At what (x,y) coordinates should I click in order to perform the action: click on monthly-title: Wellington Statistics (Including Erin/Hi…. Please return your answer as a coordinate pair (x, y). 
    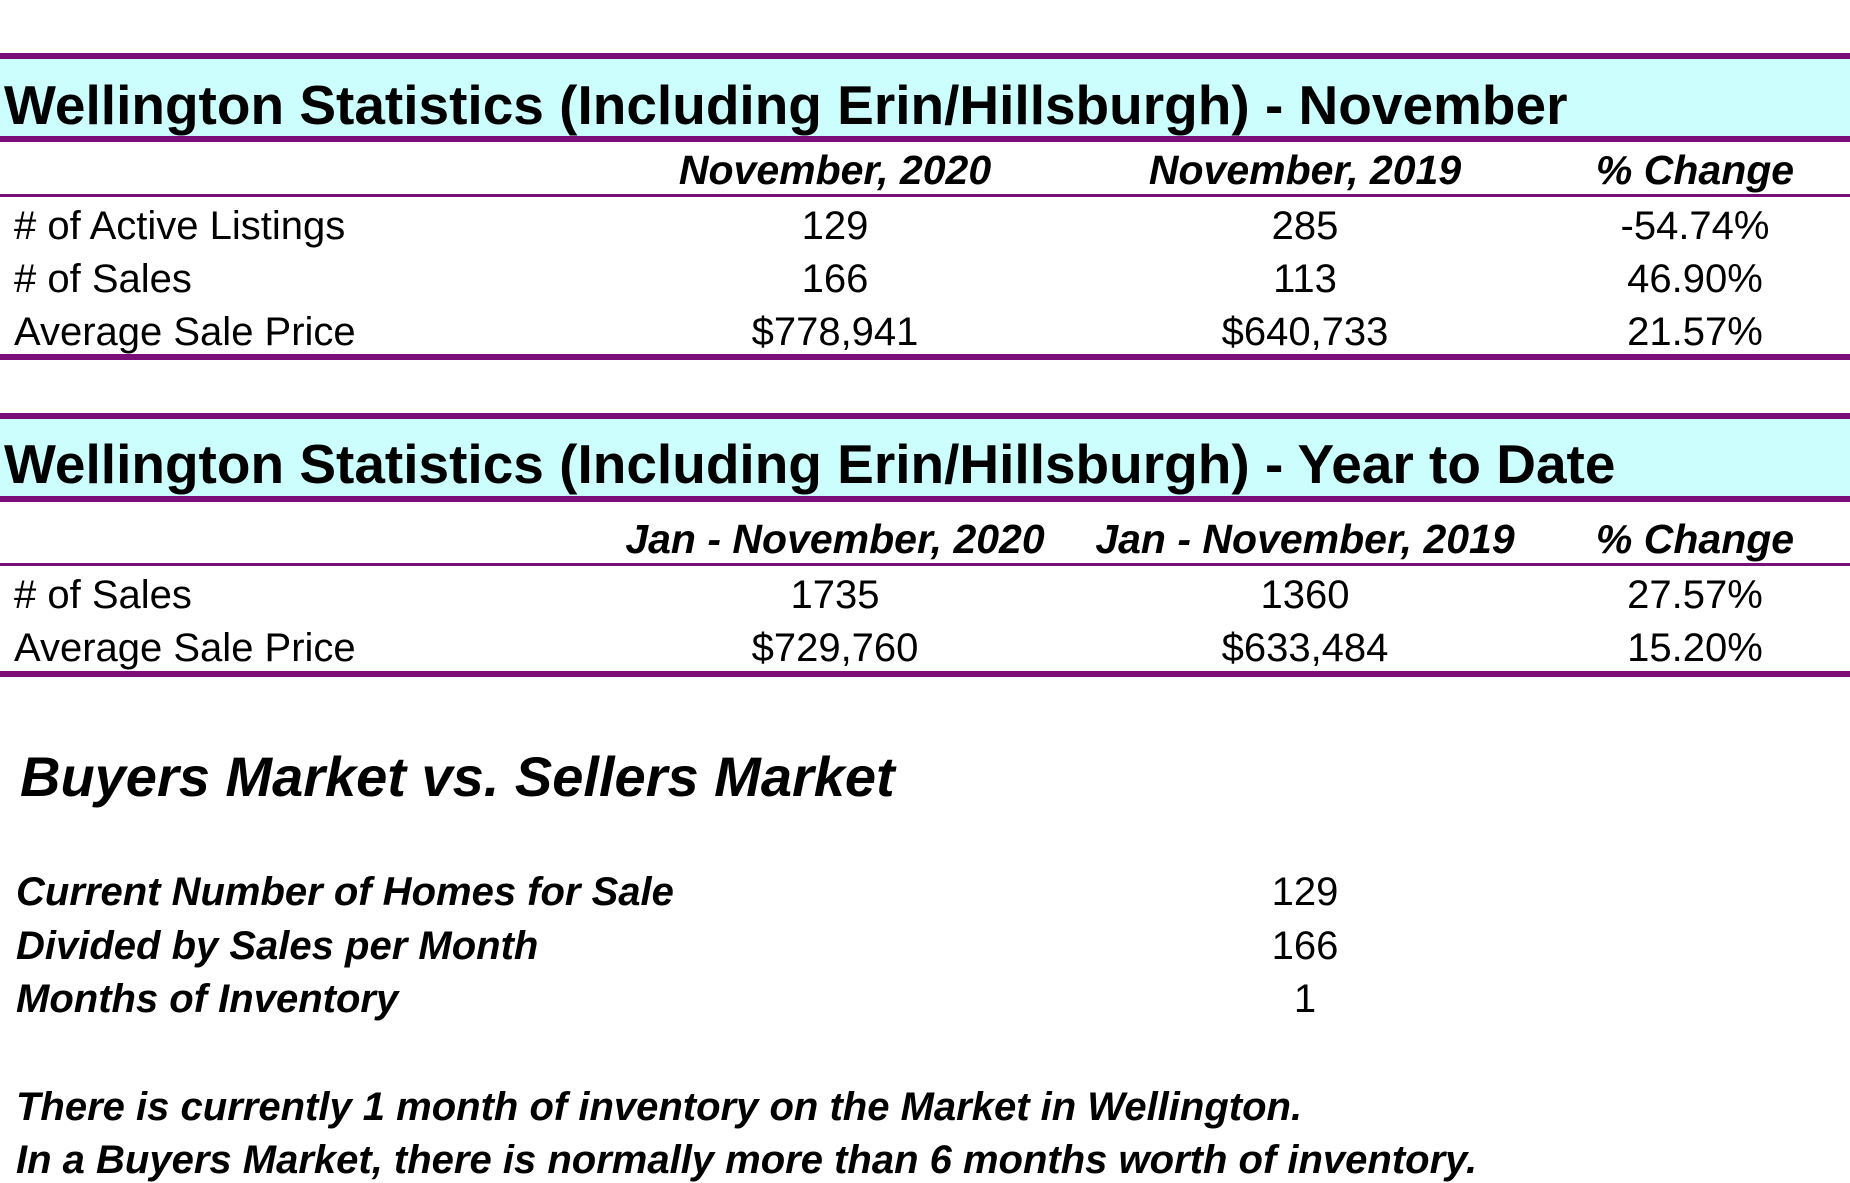
    Looking at the image, I should click on (786, 105).